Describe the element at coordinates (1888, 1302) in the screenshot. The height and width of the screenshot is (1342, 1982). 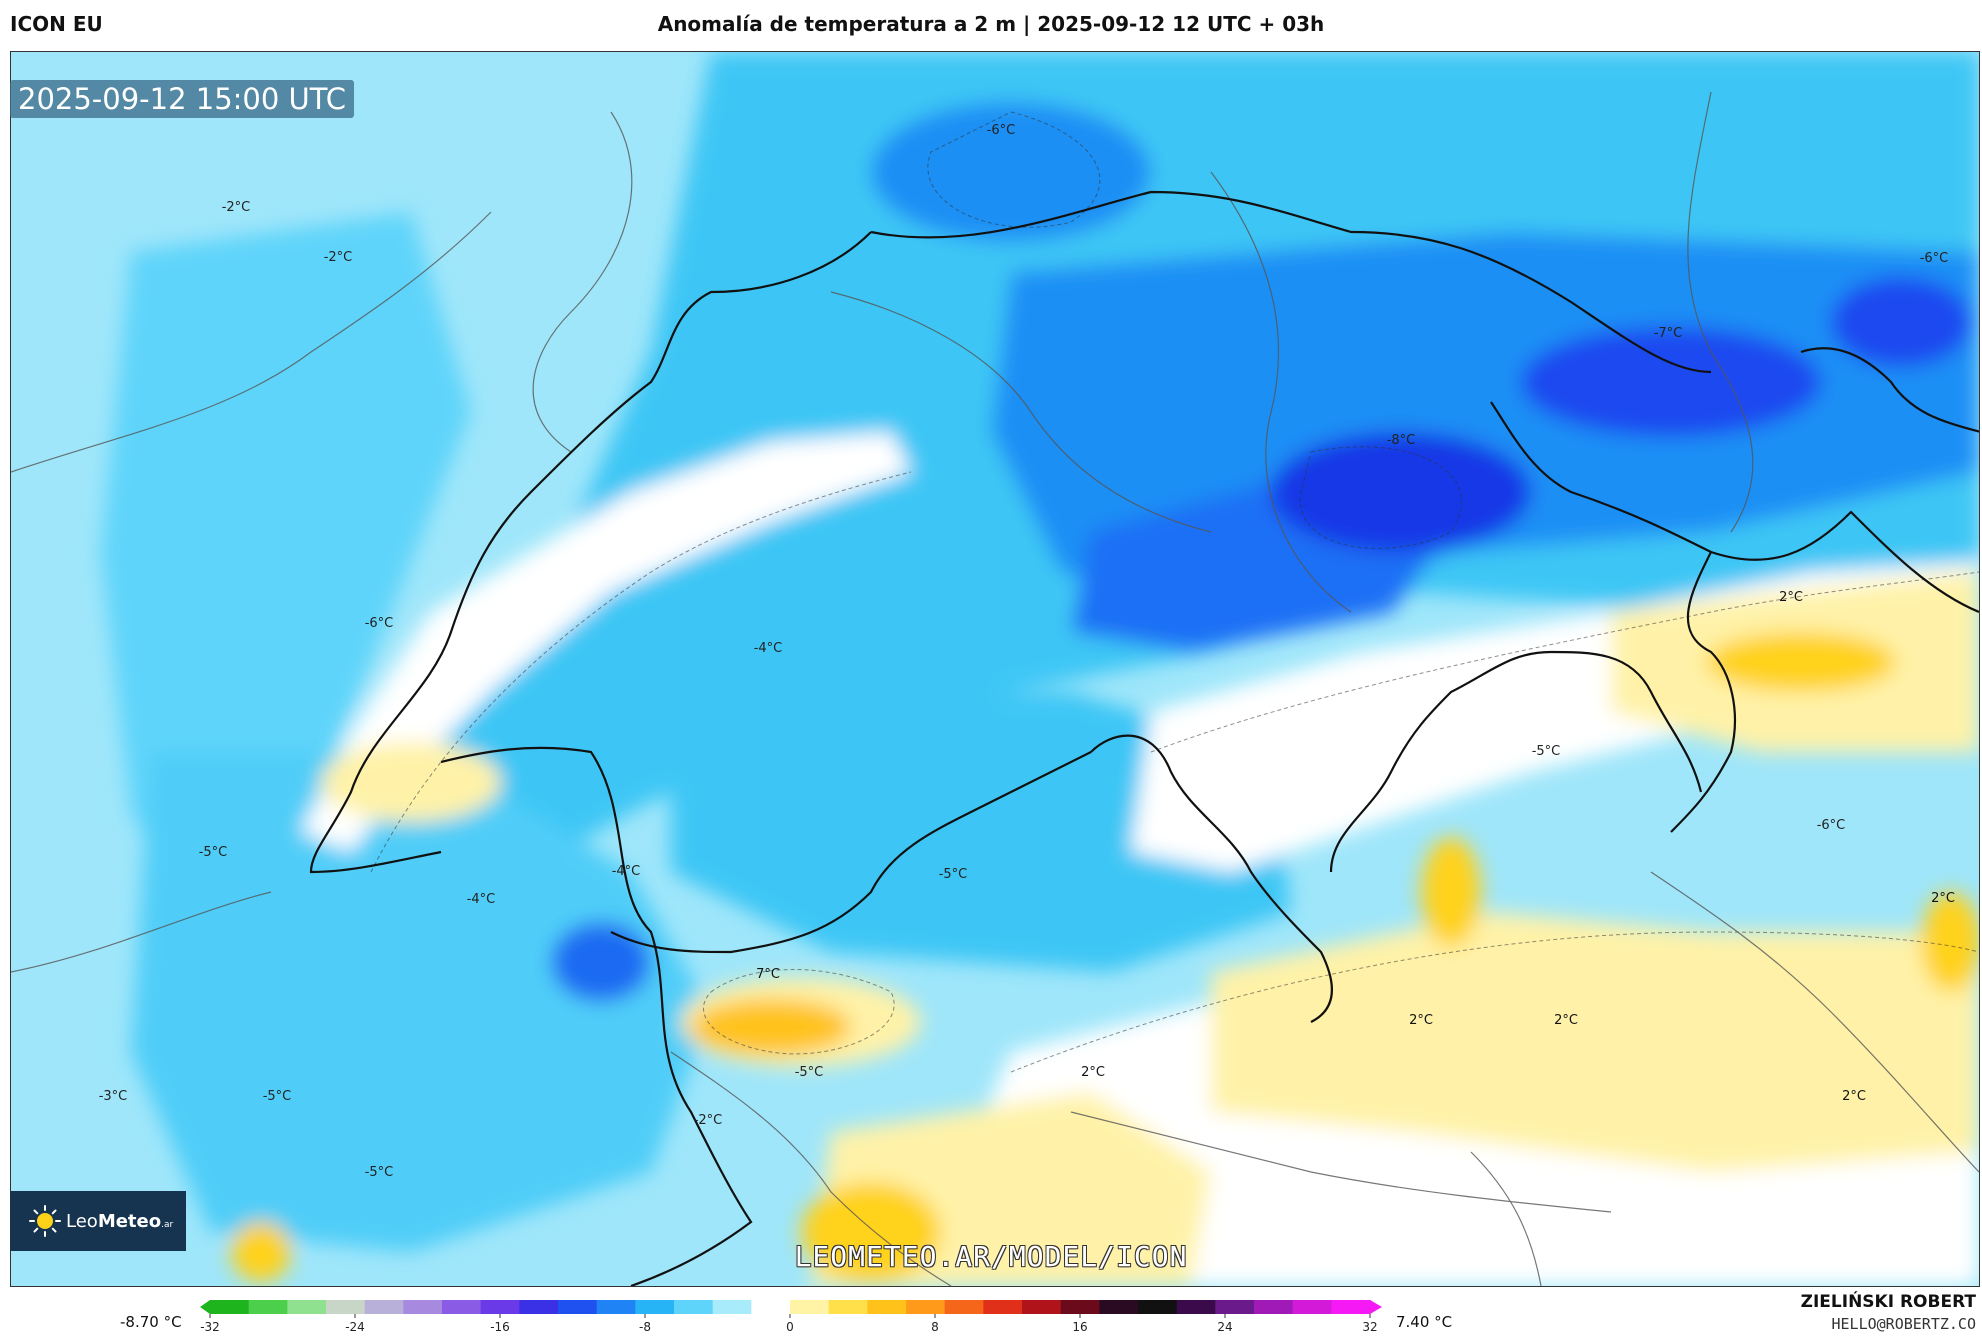
I see `author-name: ZIELIŃSKI ROBERT` at that location.